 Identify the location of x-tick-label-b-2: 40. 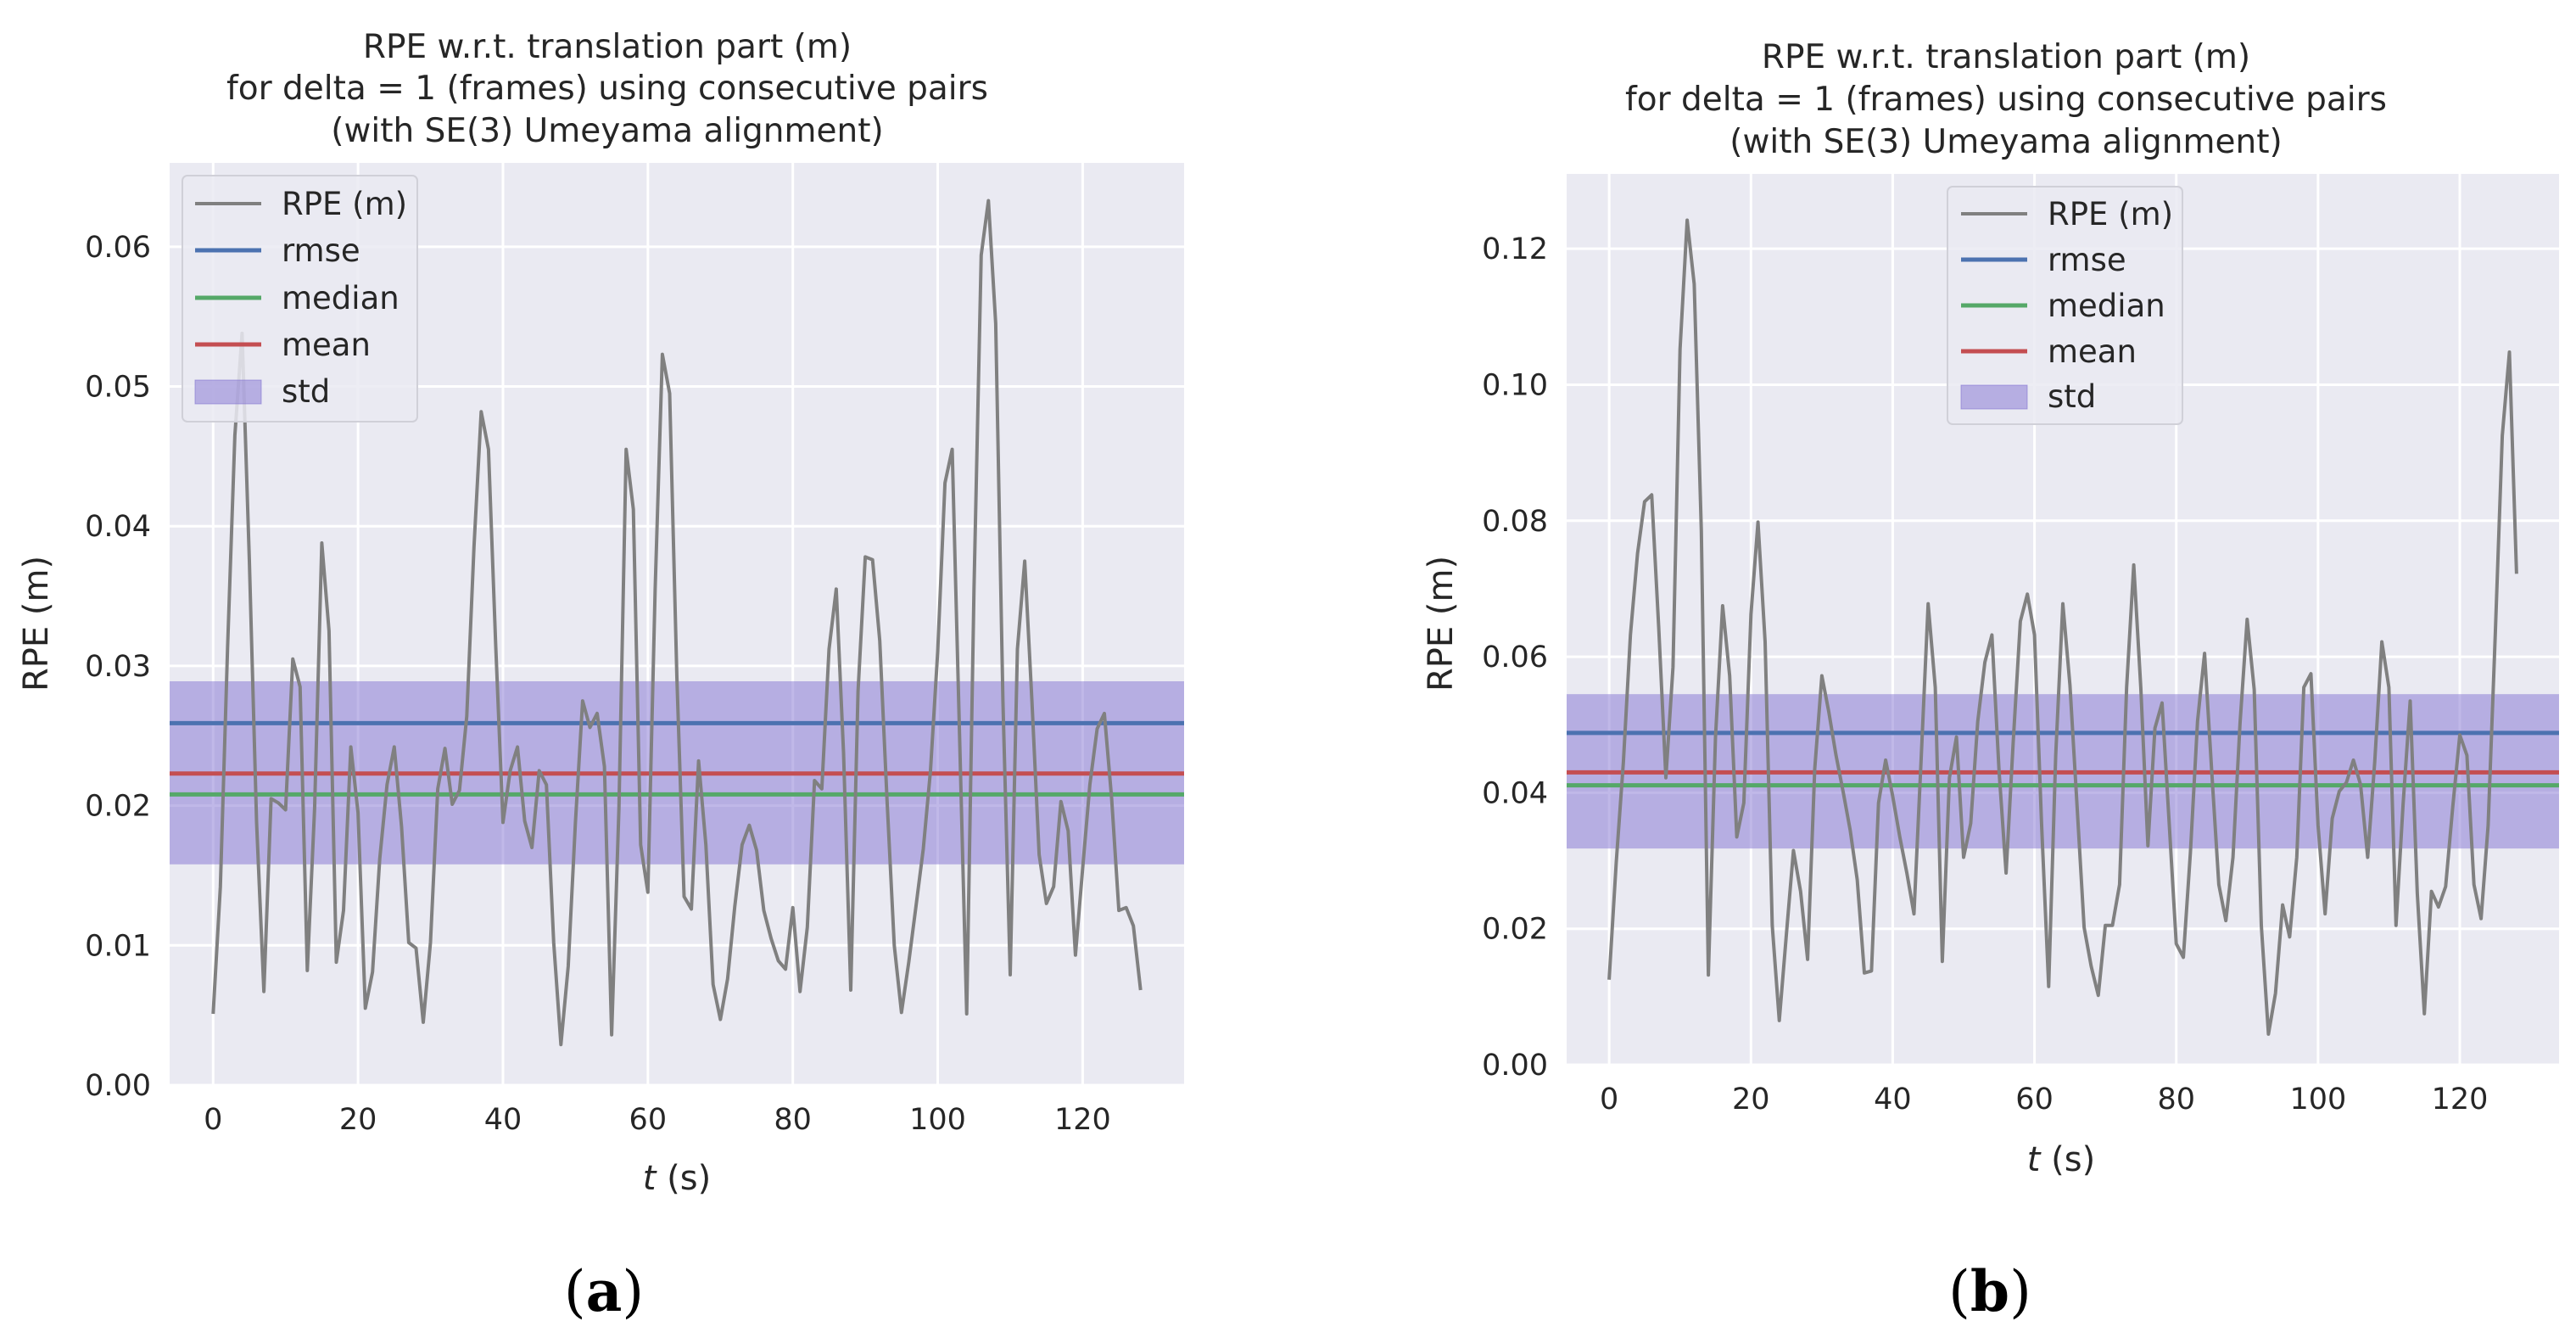
(1893, 1100).